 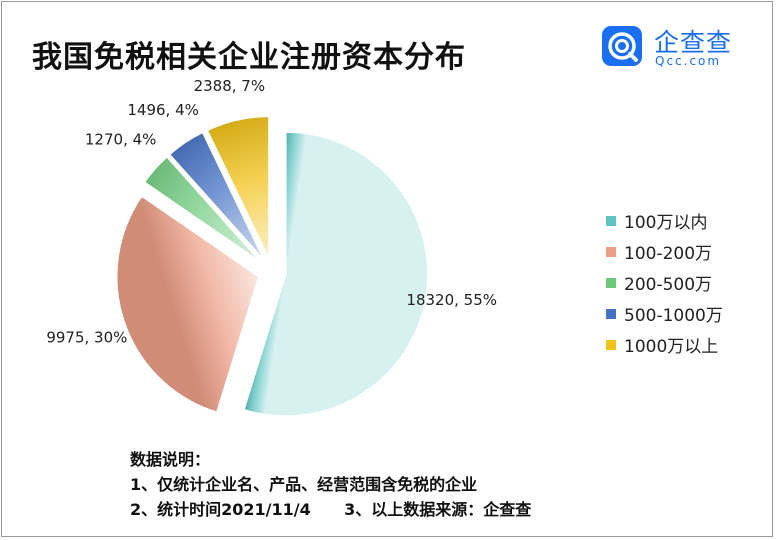 I want to click on legend-item-3: 200-500万, so click(x=664, y=282).